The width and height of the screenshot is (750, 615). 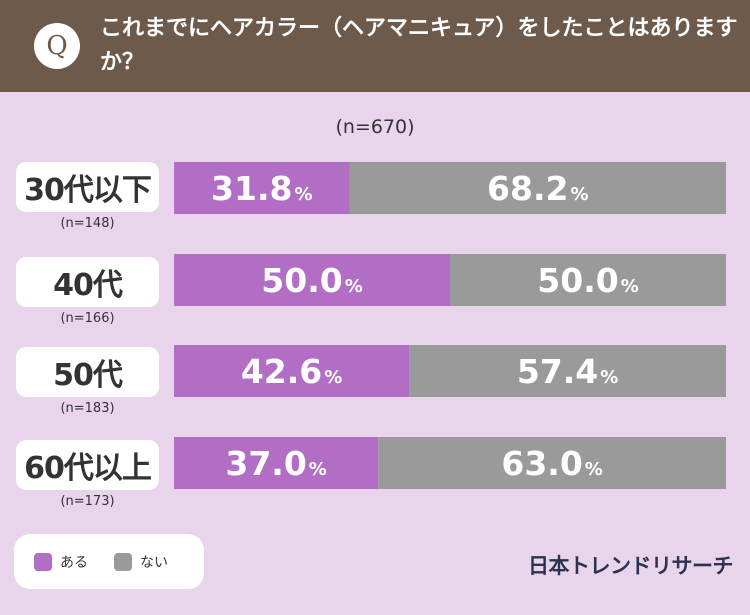 I want to click on value-label-1-3: 63.0%, so click(x=551, y=463).